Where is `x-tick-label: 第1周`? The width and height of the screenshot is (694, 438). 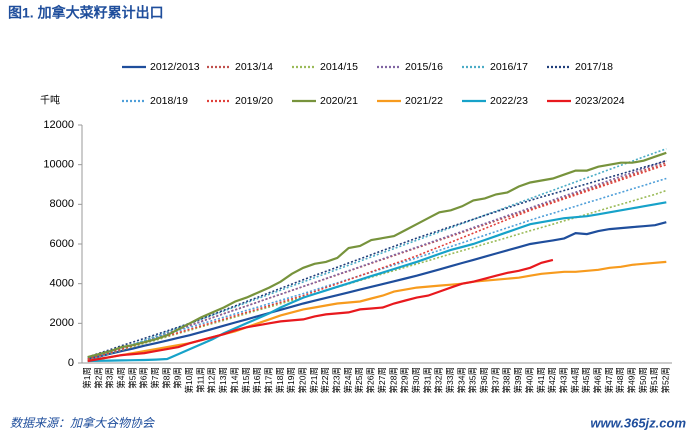 x-tick-label: 第1周 is located at coordinates (87, 378).